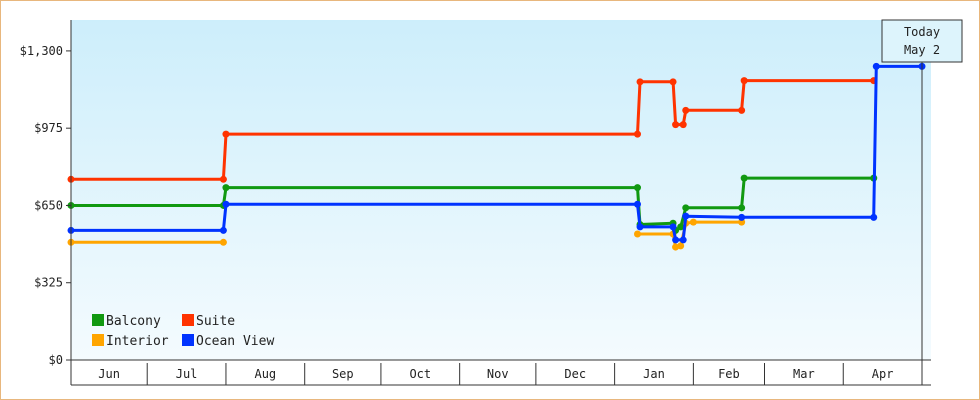  What do you see at coordinates (729, 374) in the screenshot?
I see `x-tick-label: Feb` at bounding box center [729, 374].